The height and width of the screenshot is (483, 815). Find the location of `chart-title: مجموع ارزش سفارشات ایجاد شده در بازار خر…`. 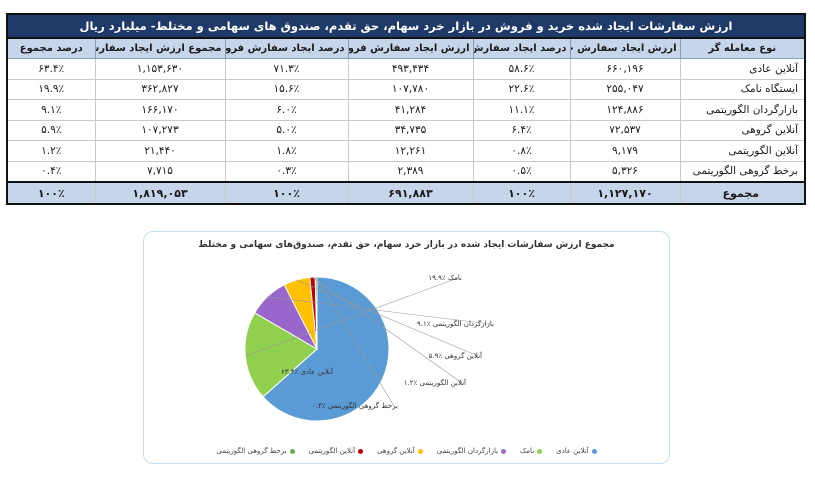

chart-title: مجموع ارزش سفارشات ایجاد شده در بازار خر… is located at coordinates (406, 245).